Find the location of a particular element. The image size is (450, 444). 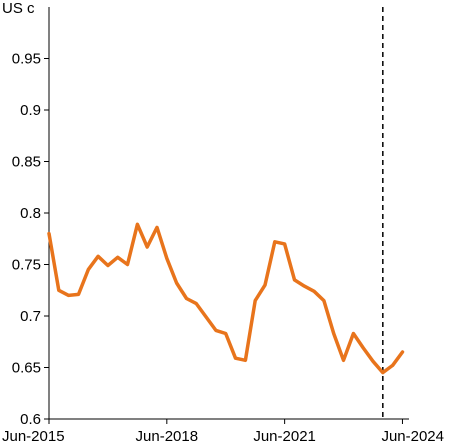

x-axis-ticks: Jun-2015 Jun-2018 Jun-2021 Jun-2024 is located at coordinates (223, 431).